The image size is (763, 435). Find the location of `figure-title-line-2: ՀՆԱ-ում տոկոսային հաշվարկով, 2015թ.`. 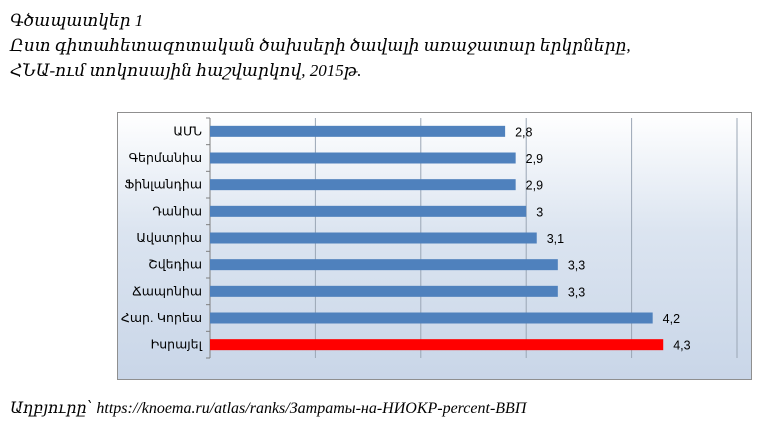

figure-title-line-2: ՀՆԱ-ում տոկոսային հաշվարկով, 2015թ. is located at coordinates (186, 70).